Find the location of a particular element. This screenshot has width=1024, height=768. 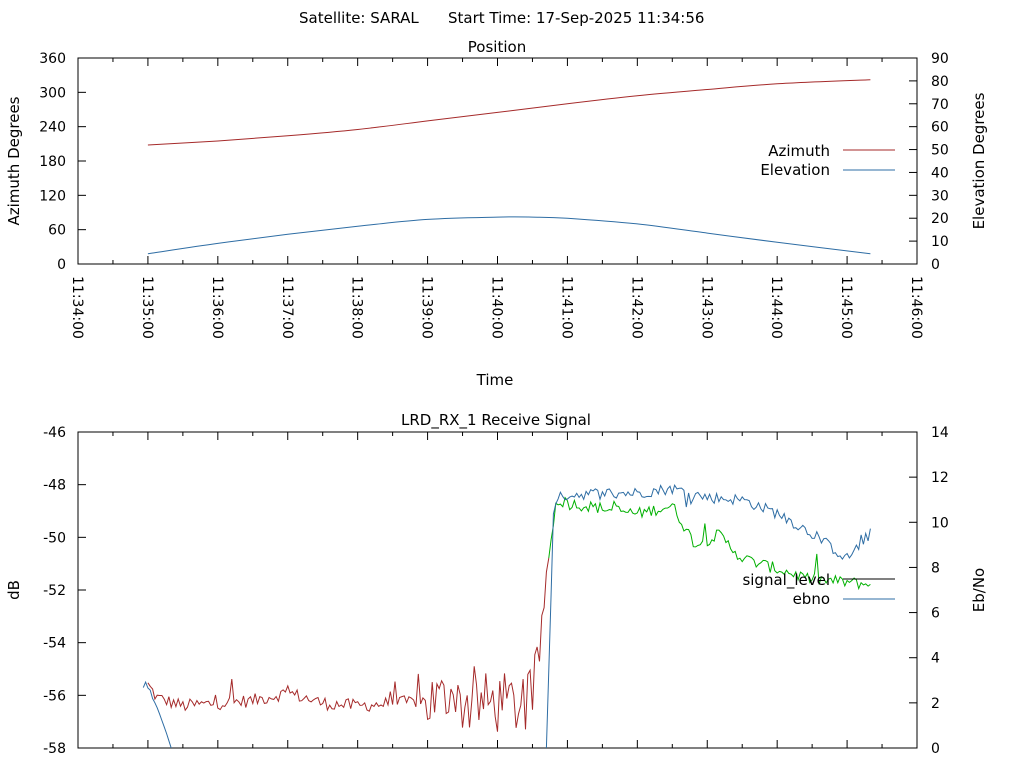

position-ytick-label: 360 is located at coordinates (52, 59).